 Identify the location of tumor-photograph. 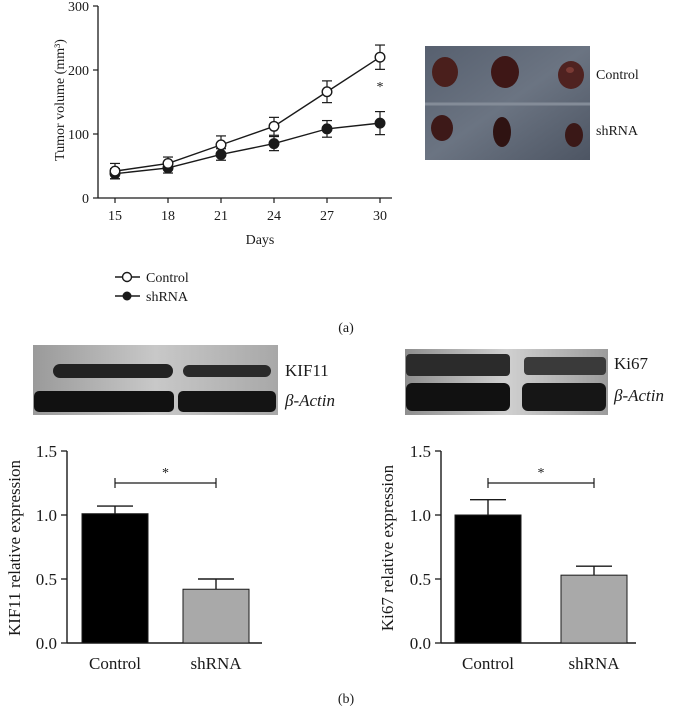
(507, 103).